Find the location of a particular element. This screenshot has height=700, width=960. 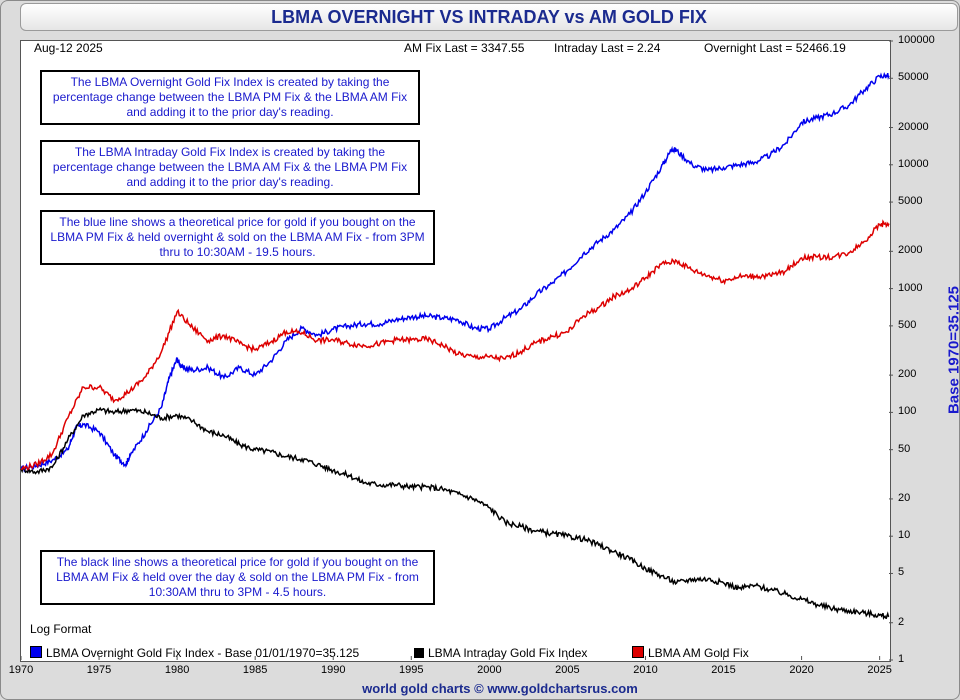

intraday-last: Intraday Last = 2.24 is located at coordinates (607, 48).